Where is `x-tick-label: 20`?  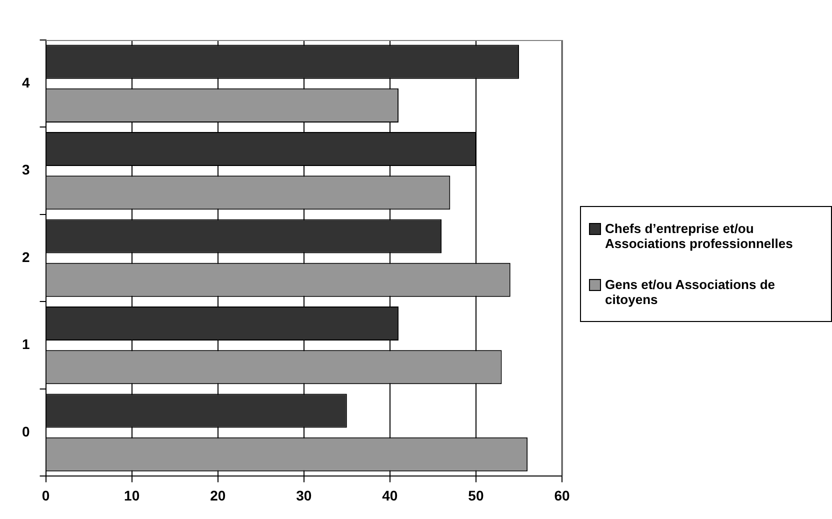
x-tick-label: 20 is located at coordinates (218, 495).